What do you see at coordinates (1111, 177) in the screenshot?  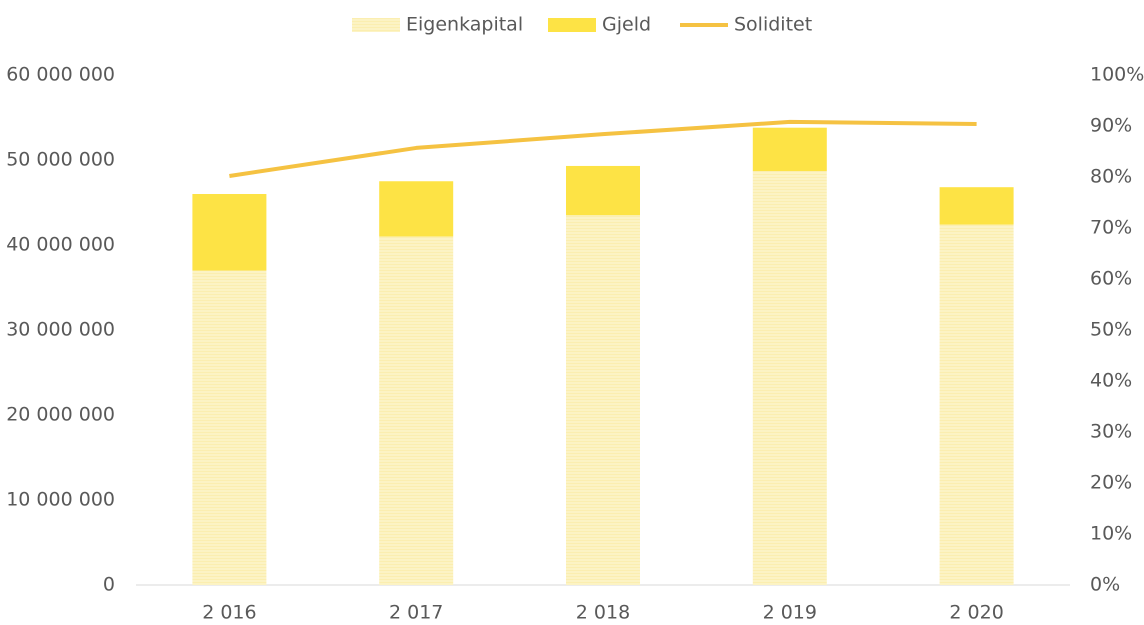 I see `y2-tick-label: 80%` at bounding box center [1111, 177].